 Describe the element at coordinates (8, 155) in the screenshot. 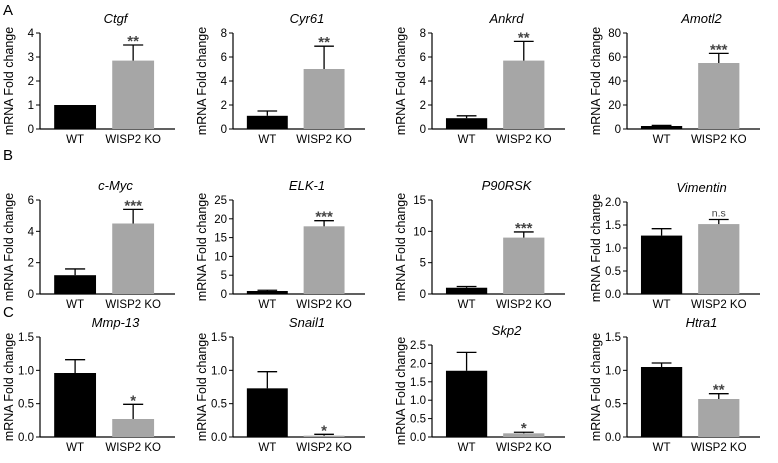

I see `panel-label-b: B` at that location.